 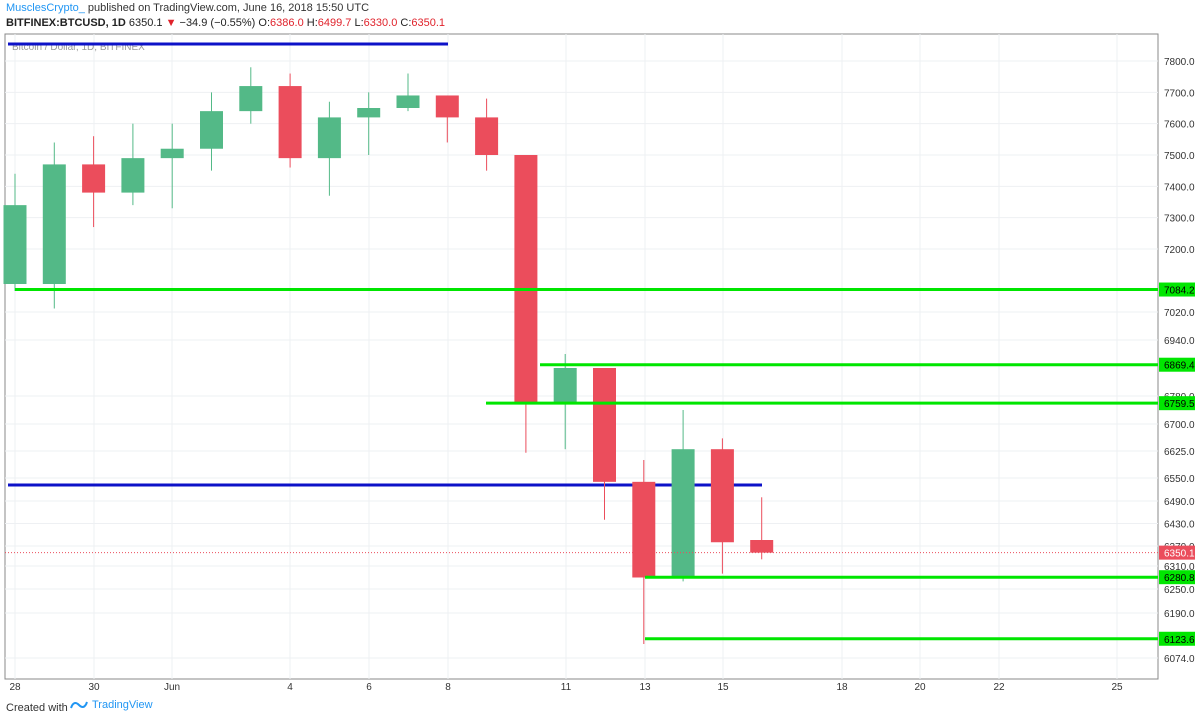 What do you see at coordinates (66, 23) in the screenshot?
I see `symbol-label: BITFINEX:BTCUSD, 1D` at bounding box center [66, 23].